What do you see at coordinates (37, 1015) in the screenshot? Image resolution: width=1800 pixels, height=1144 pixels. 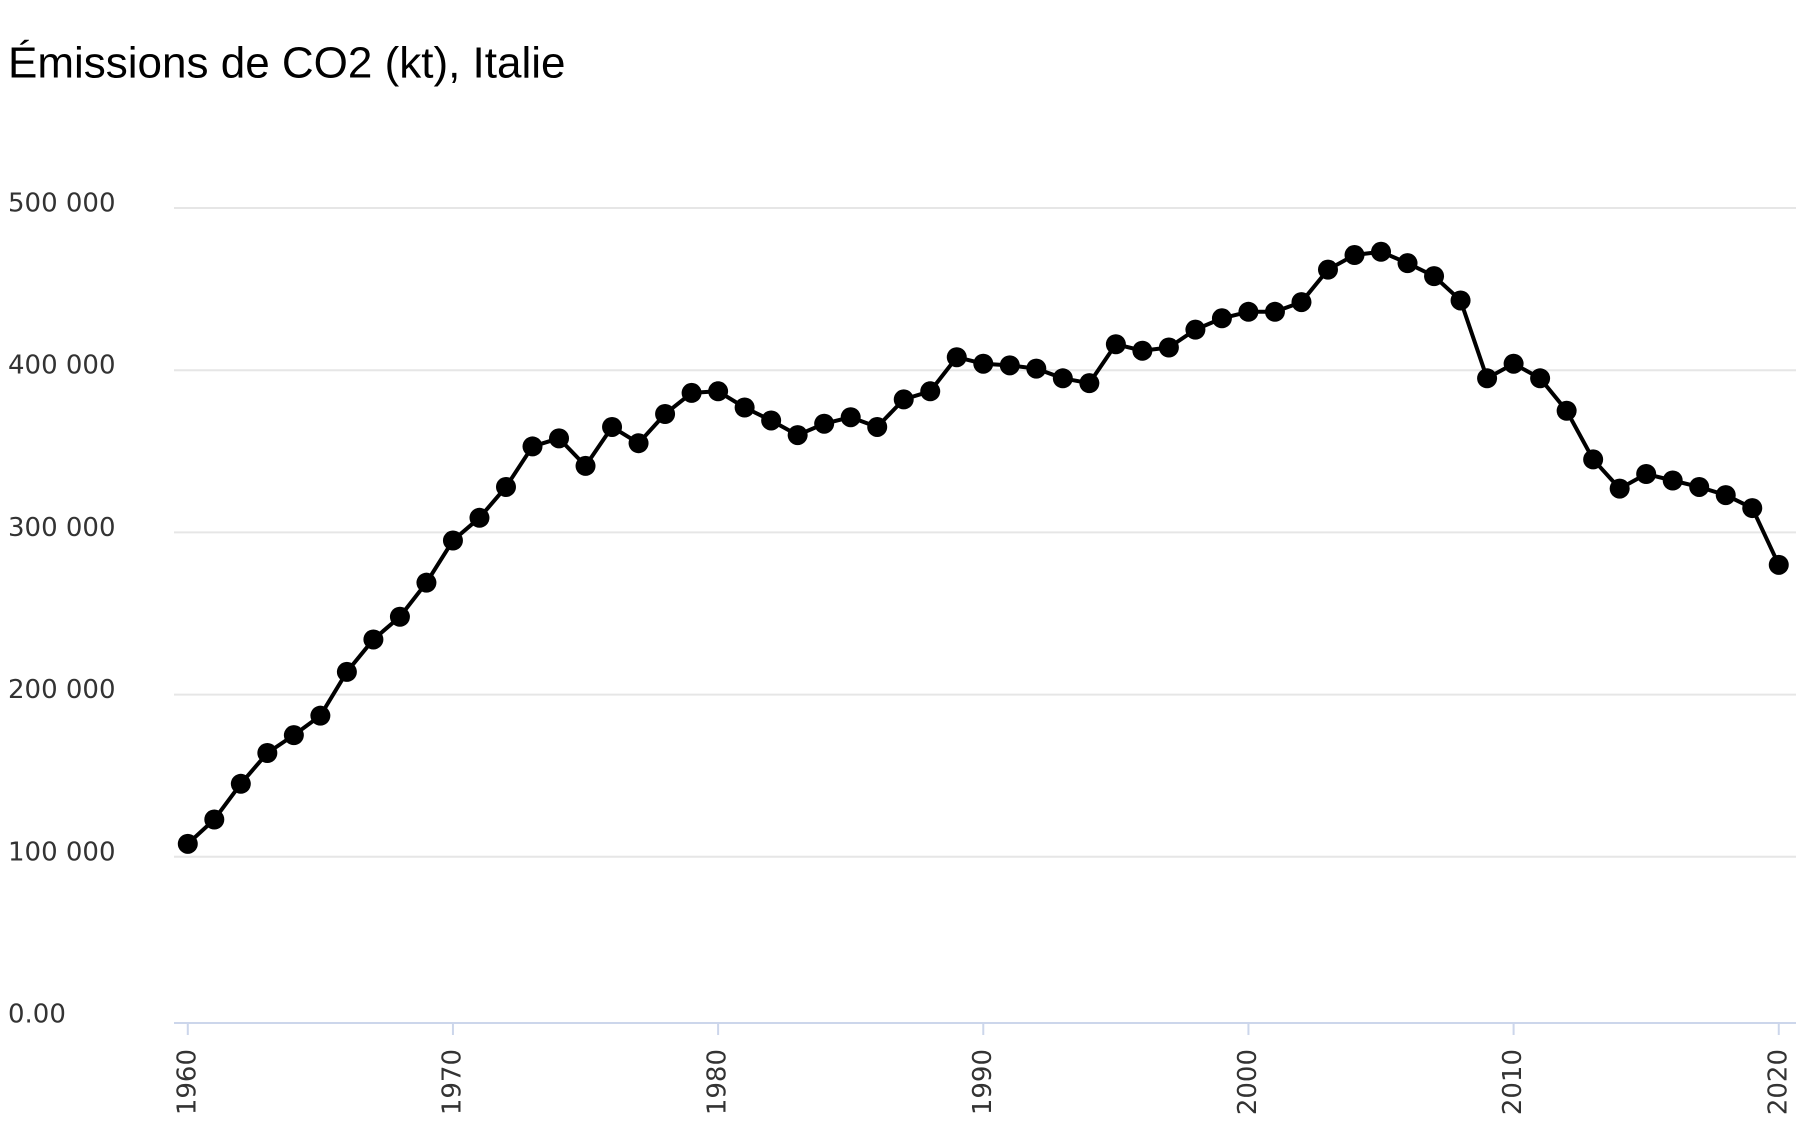 I see `y-tick-label: 0.00` at bounding box center [37, 1015].